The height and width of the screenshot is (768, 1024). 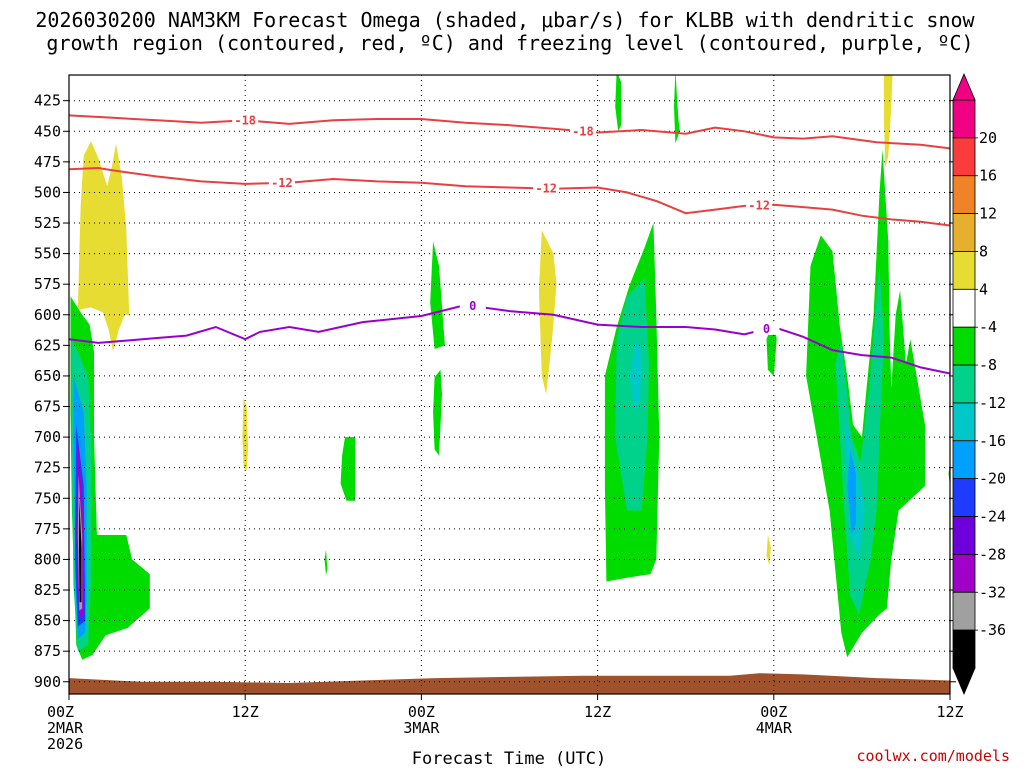 I want to click on colorbar-top-arrow, so click(x=964, y=86).